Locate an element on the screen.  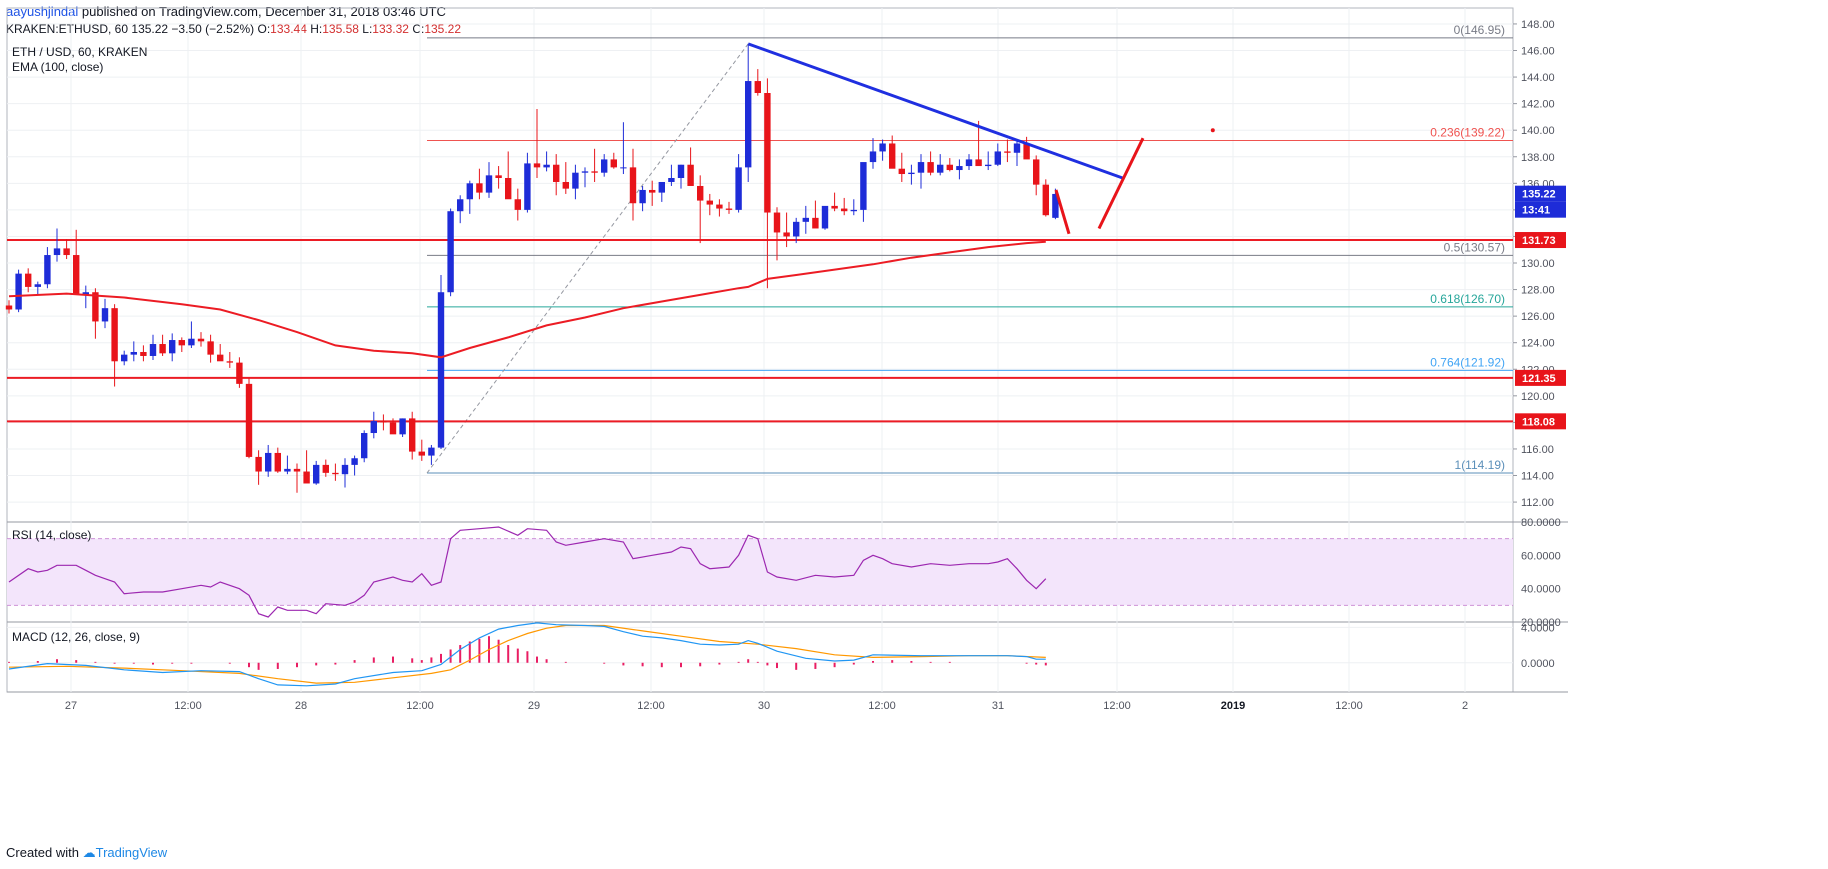
macd-title: MACD (12, 26, close, 9) is located at coordinates (76, 637).